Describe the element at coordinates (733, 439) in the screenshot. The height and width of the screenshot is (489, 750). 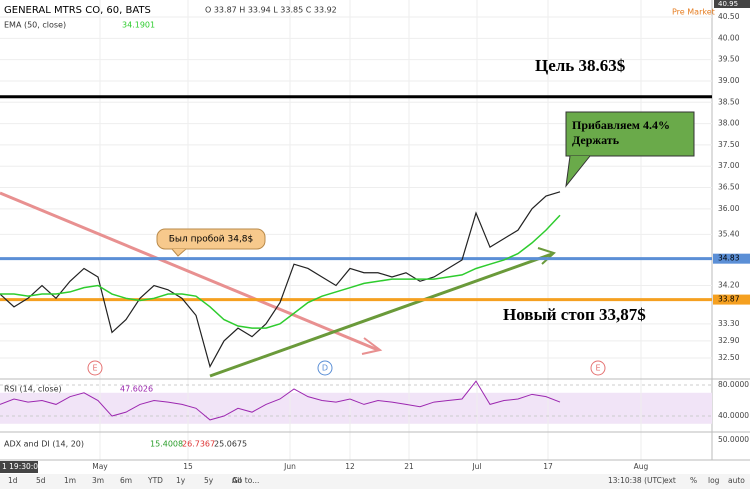
I see `adx-tick: 50.0000` at that location.